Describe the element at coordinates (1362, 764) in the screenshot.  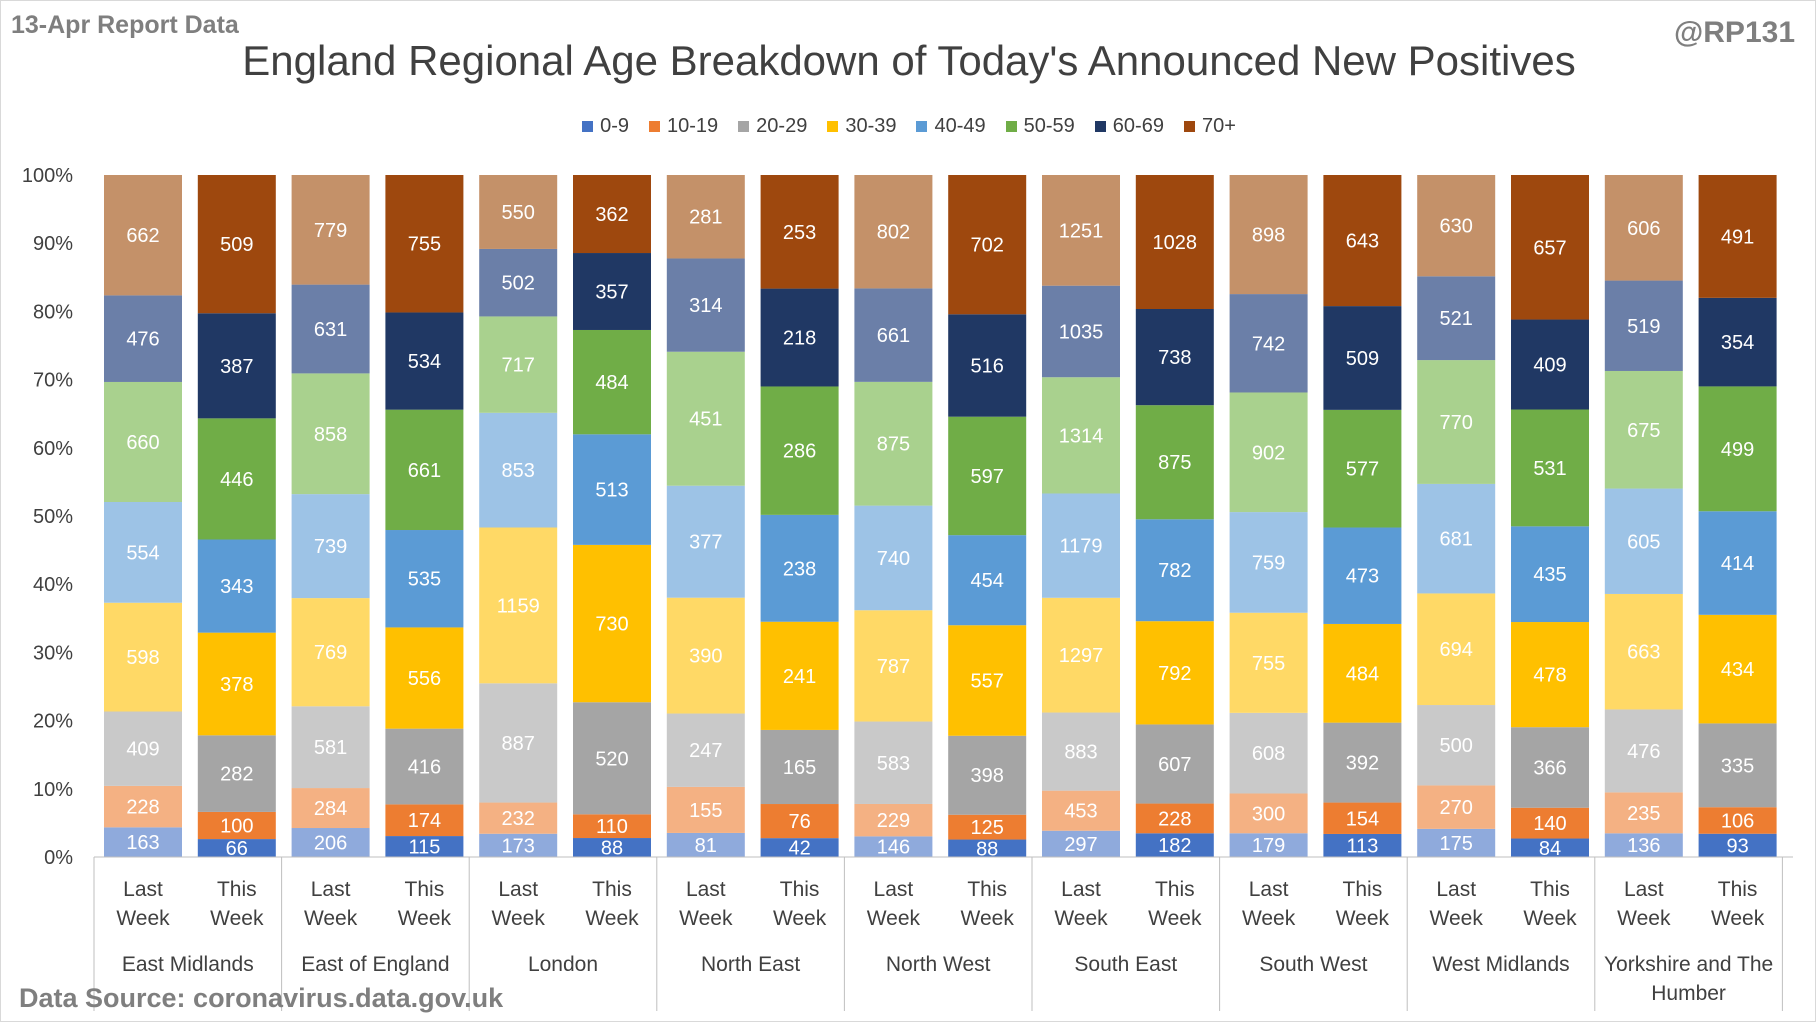
I see `data-label: 392` at that location.